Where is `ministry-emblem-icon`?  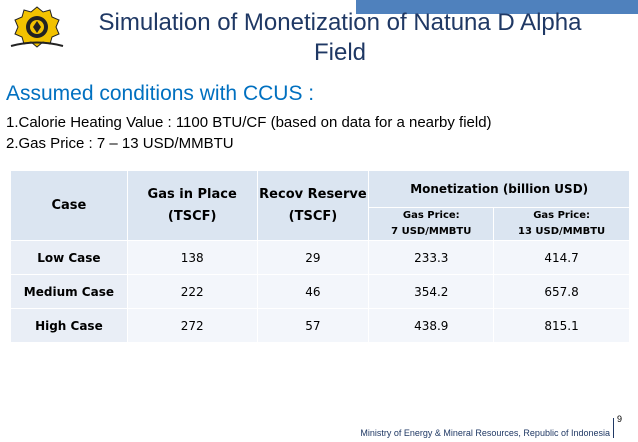
ministry-emblem-icon is located at coordinates (37, 27).